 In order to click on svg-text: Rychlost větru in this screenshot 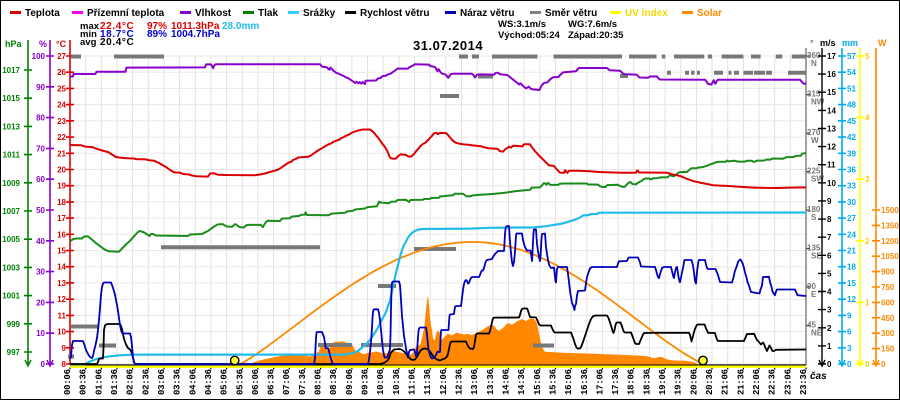, I will do `click(394, 13)`.